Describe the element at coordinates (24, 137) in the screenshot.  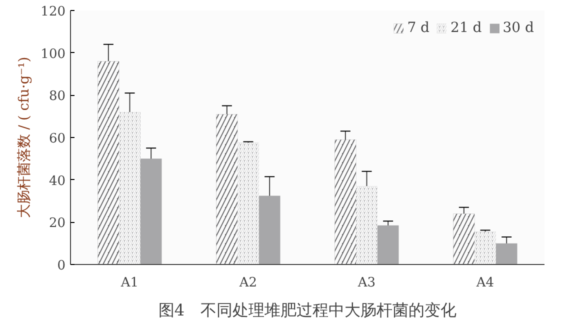
I see `y-axis-title: 大肠杆菌落数 / ( cfu·g⁻¹)` at that location.